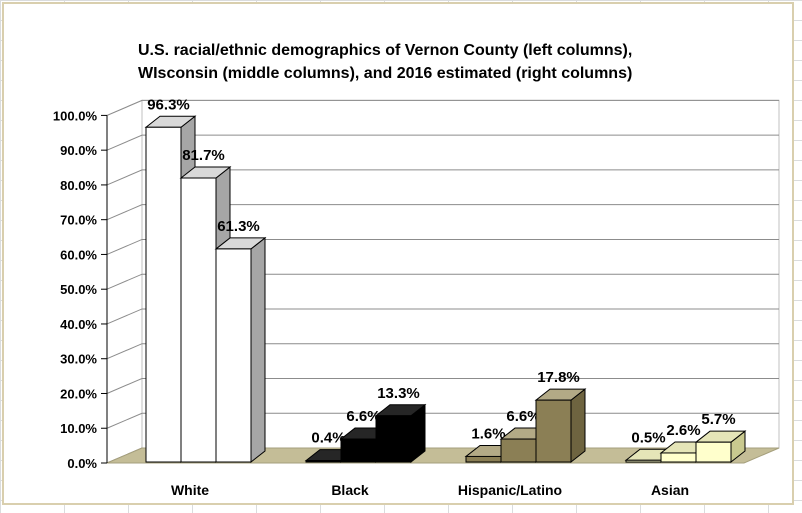 This screenshot has width=802, height=513. Describe the element at coordinates (190, 490) in the screenshot. I see `x-tick-label: White` at that location.